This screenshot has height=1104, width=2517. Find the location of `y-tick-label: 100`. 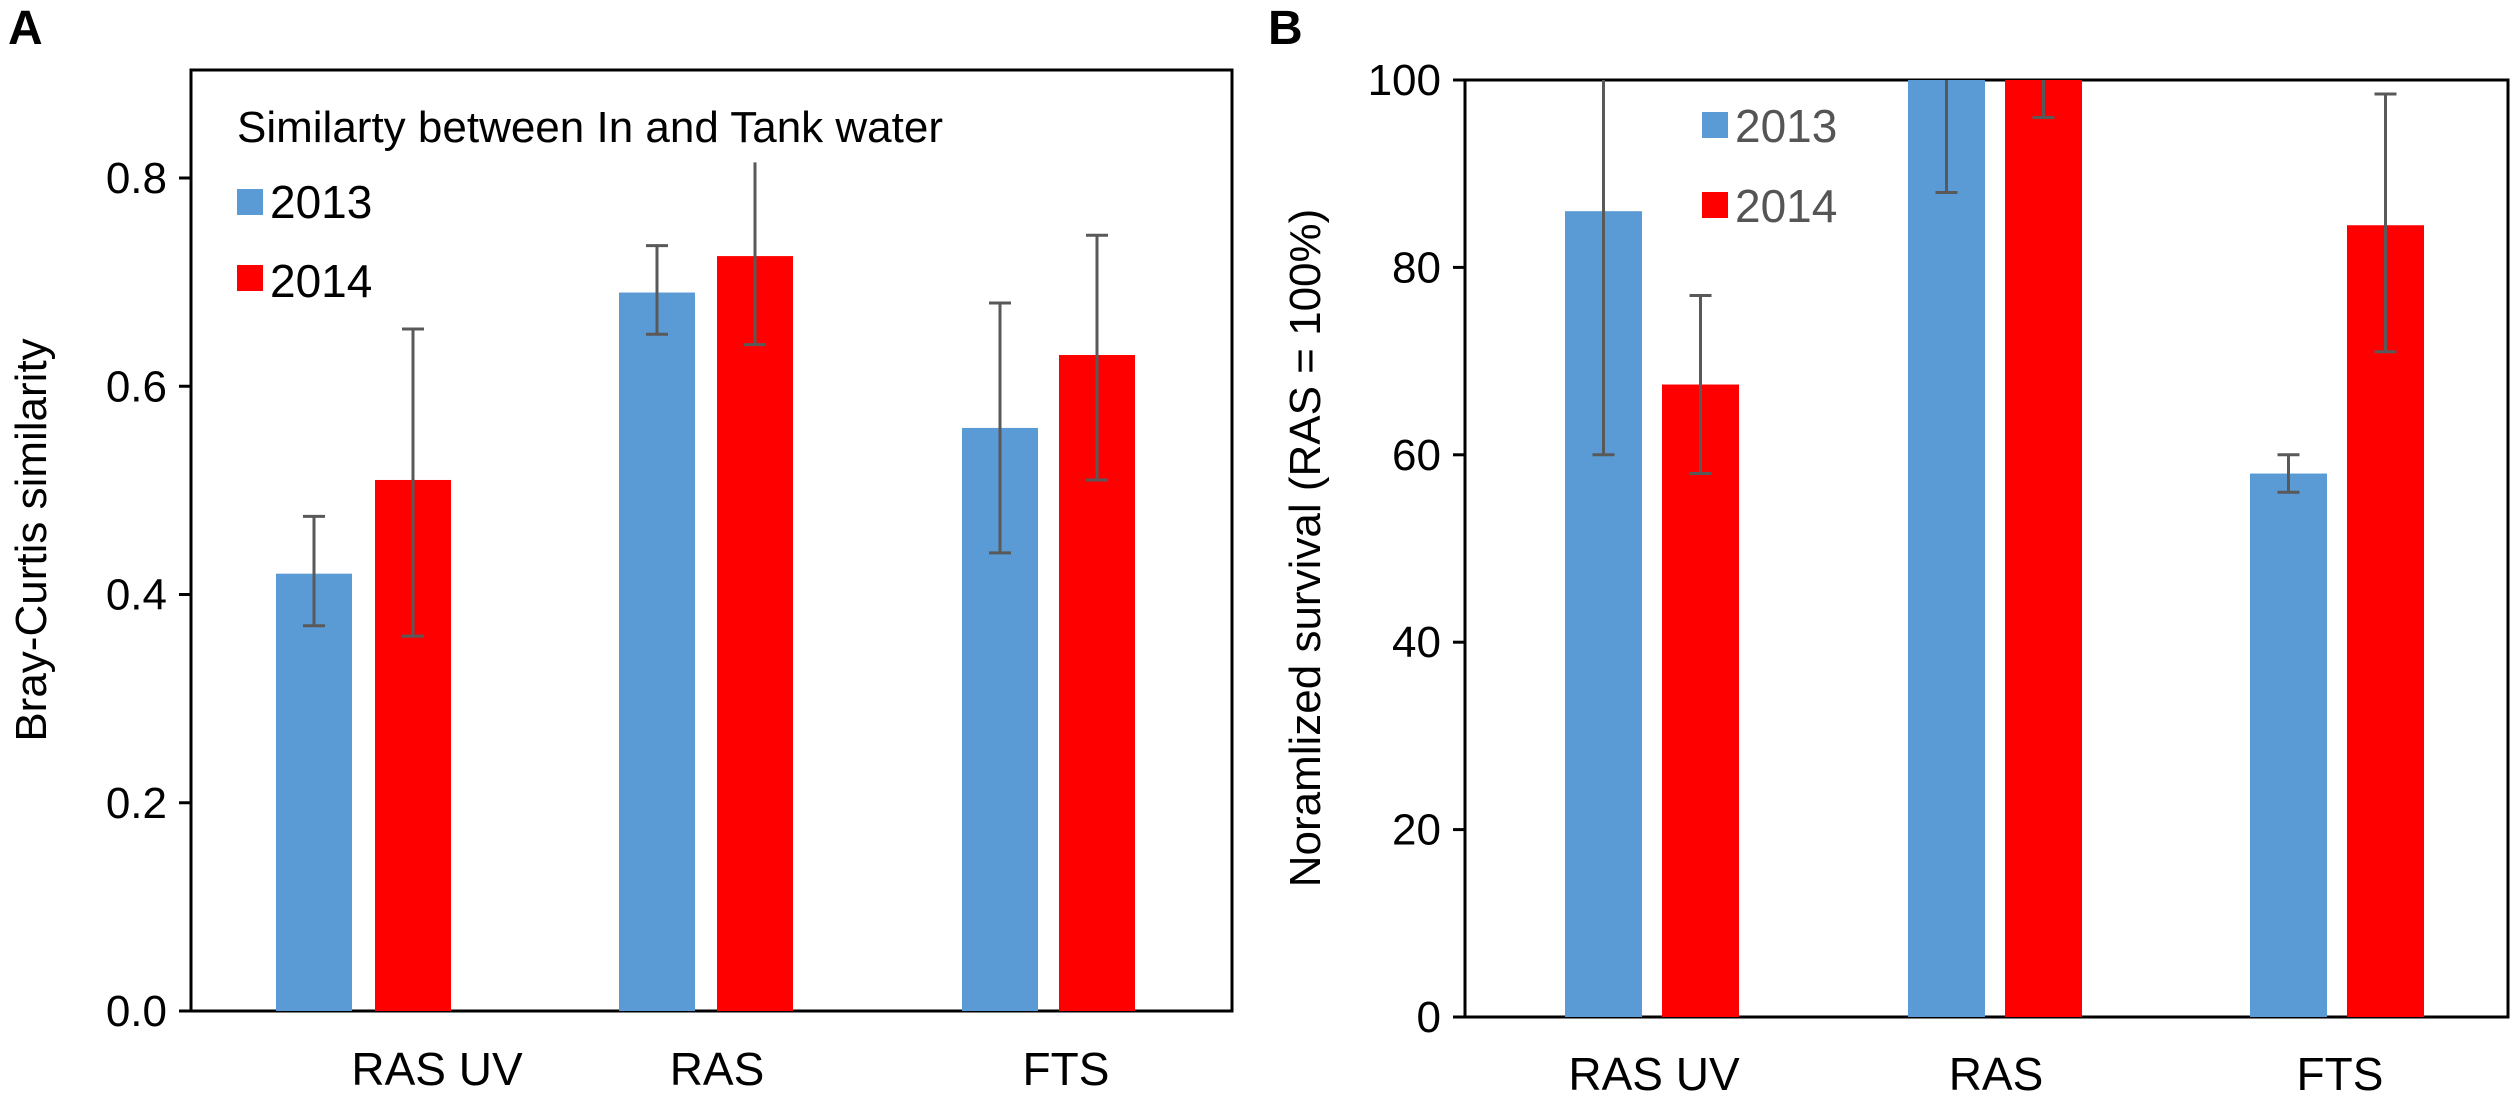

y-tick-label: 100 is located at coordinates (1404, 80).